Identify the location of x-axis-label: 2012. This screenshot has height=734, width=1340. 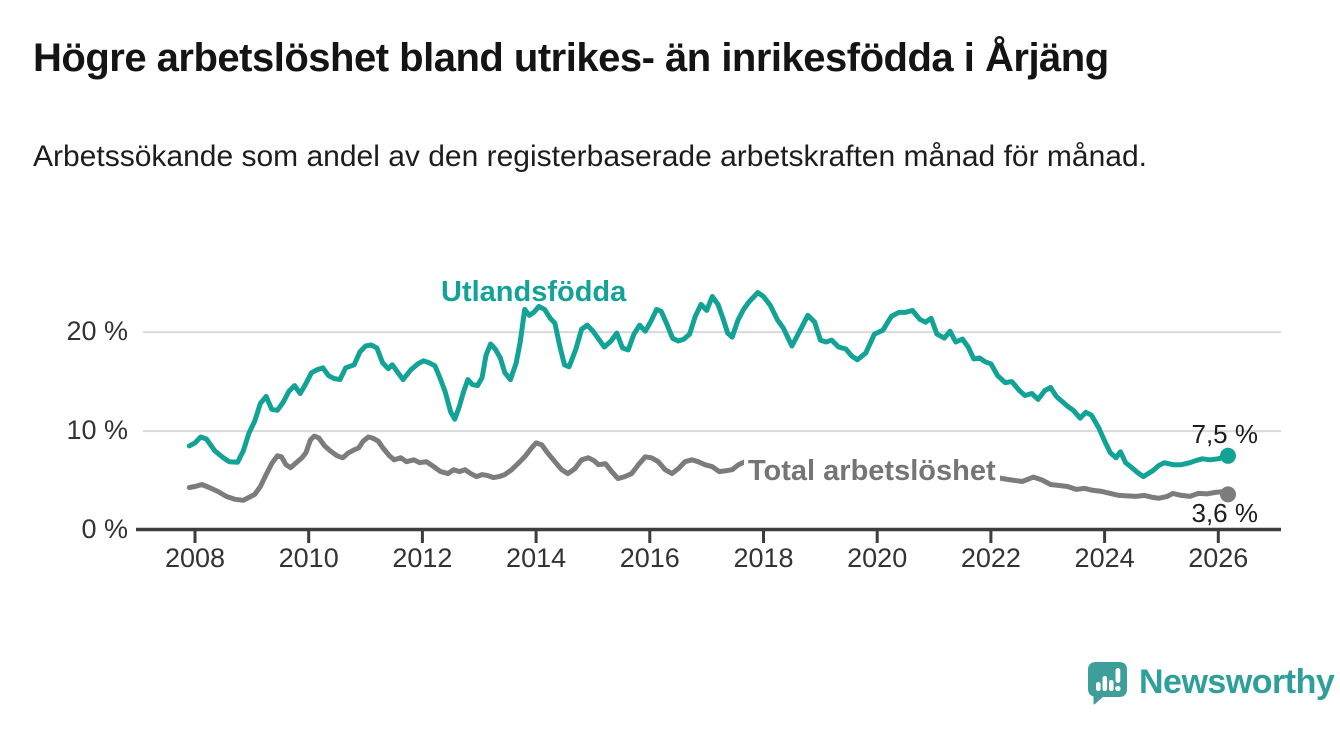
(422, 558).